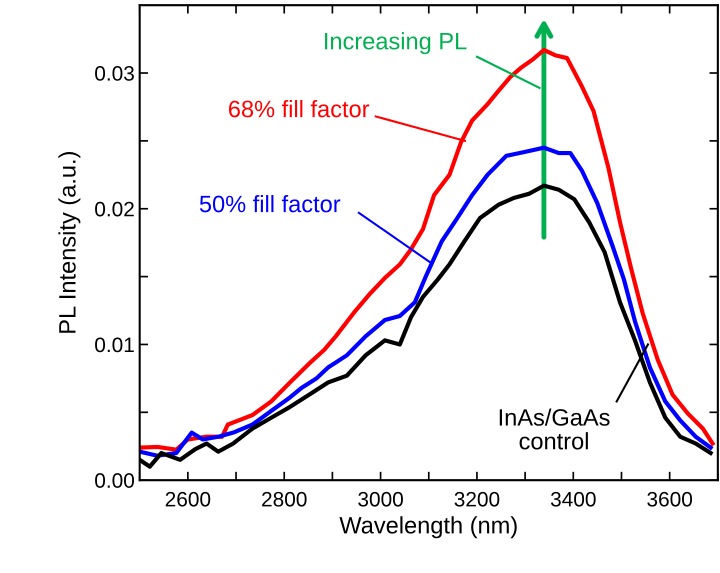  I want to click on y-tick-label: 0.03, so click(114, 73).